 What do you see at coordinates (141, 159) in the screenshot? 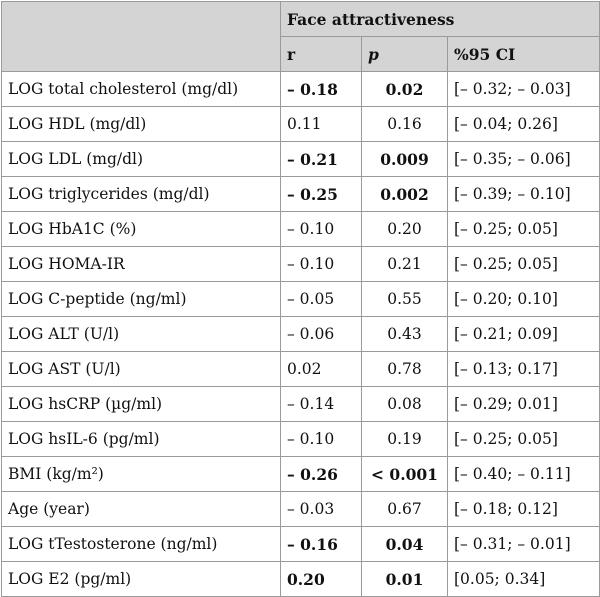
I see `row-label: LOG LDL (mg/dl)` at bounding box center [141, 159].